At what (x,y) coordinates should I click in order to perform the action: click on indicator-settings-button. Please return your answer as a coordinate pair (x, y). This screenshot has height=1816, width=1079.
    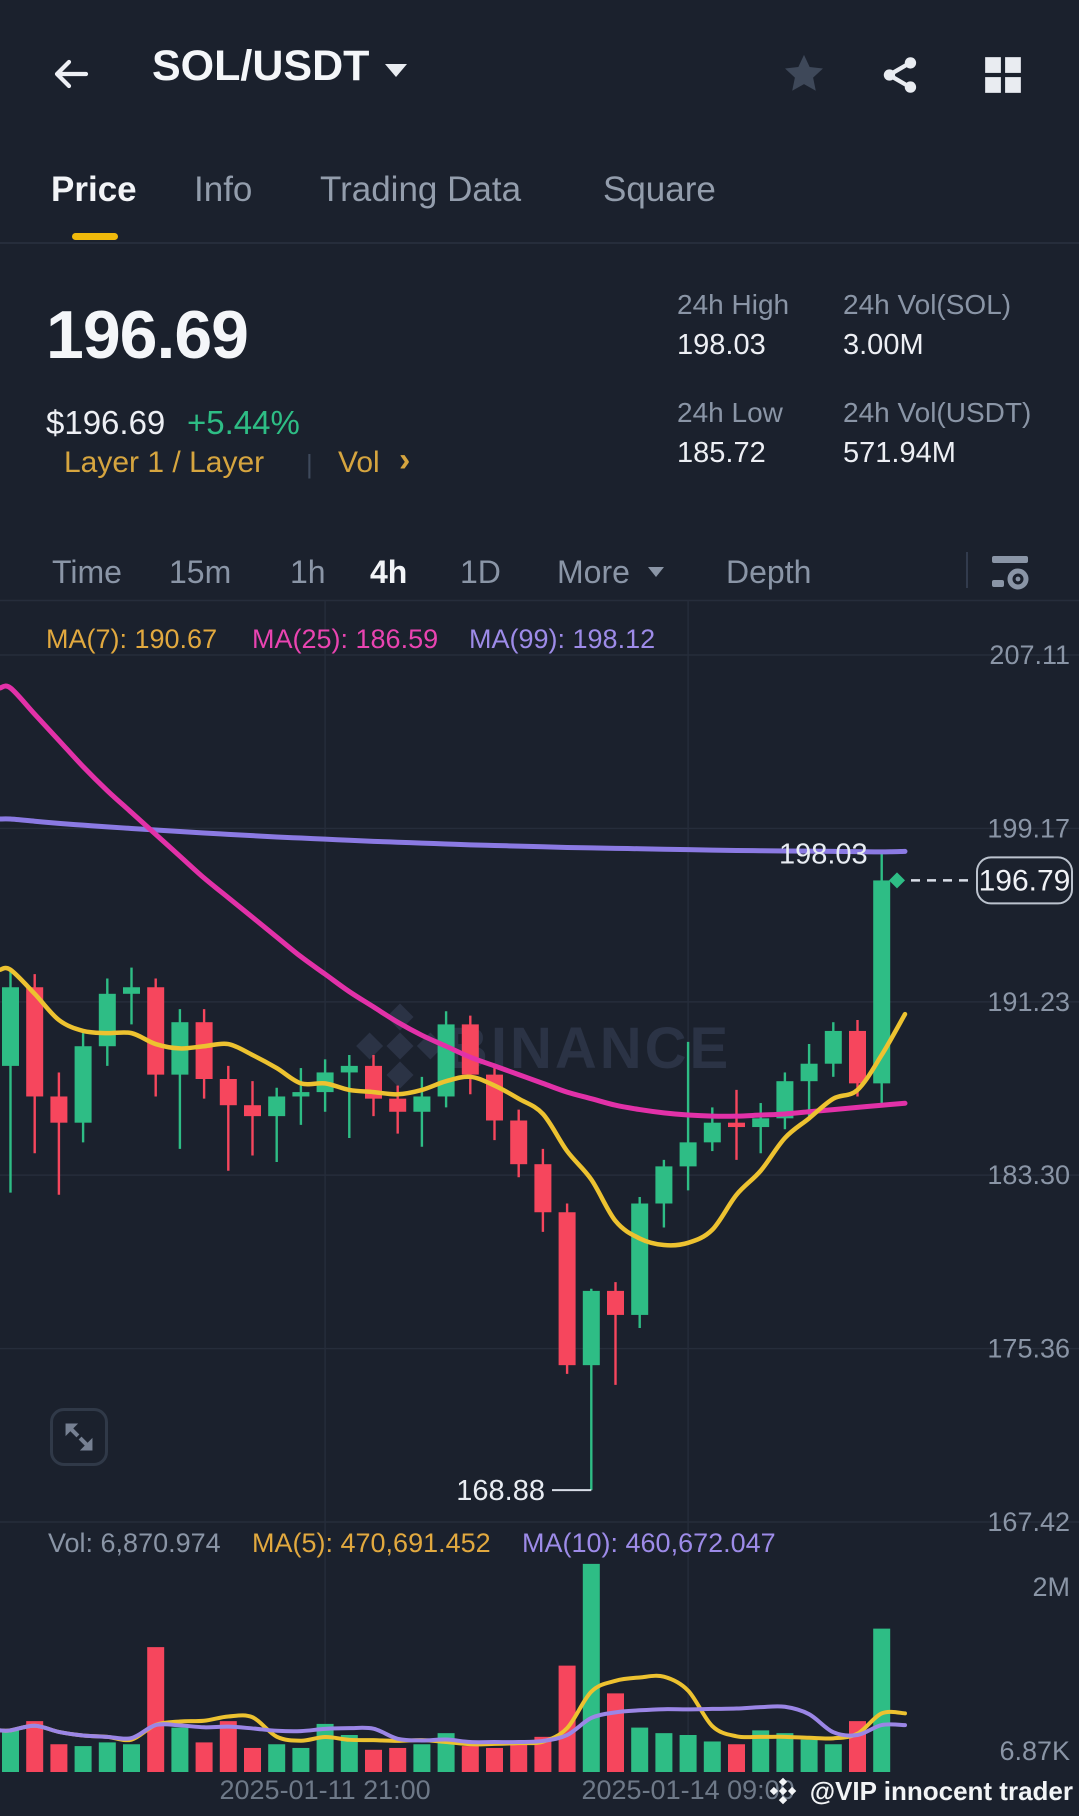
    Looking at the image, I should click on (1010, 572).